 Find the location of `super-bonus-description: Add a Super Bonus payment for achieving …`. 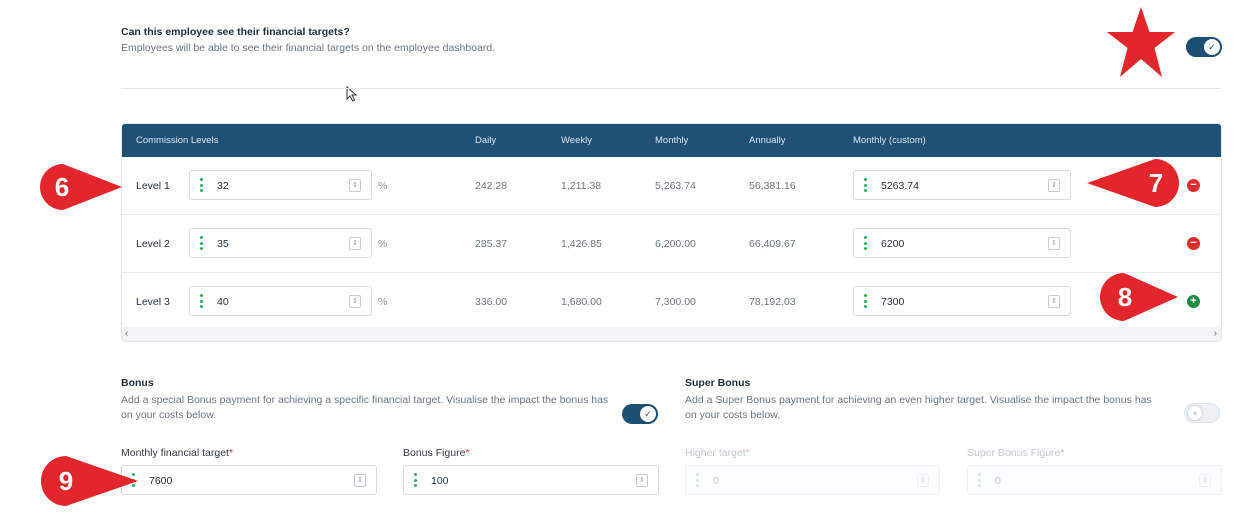

super-bonus-description: Add a Super Bonus payment for achieving … is located at coordinates (918, 407).